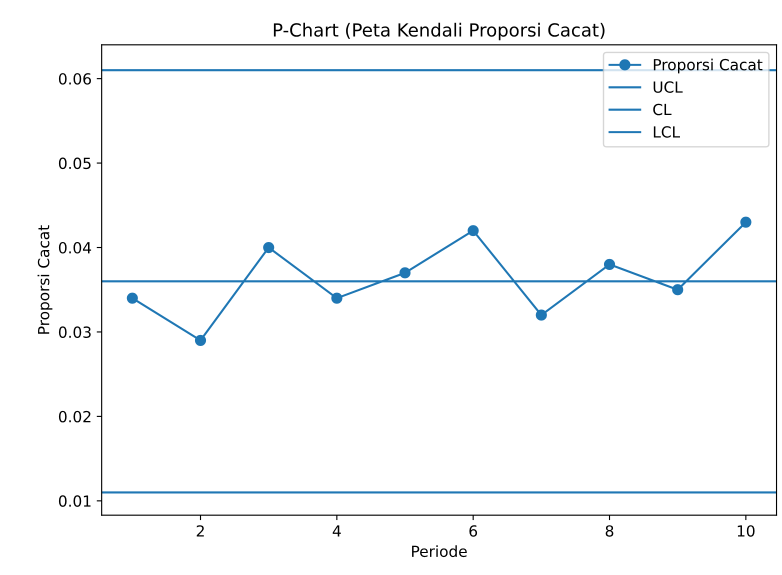  What do you see at coordinates (336, 531) in the screenshot?
I see `x-tick-label: 4` at bounding box center [336, 531].